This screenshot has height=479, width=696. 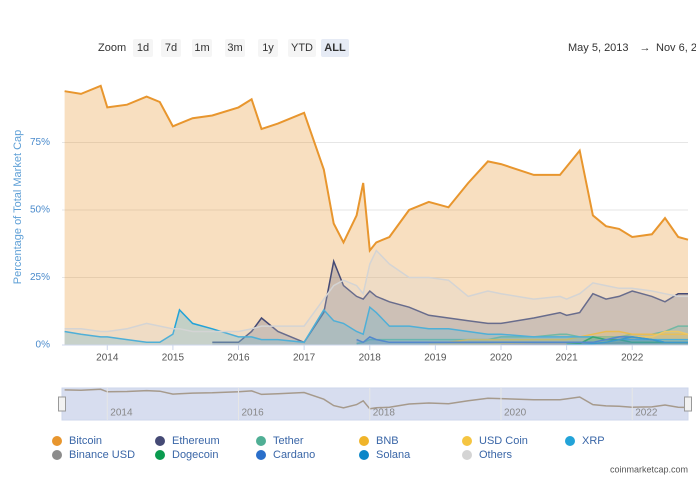 I want to click on zoom-button-label: ALL, so click(x=335, y=48).